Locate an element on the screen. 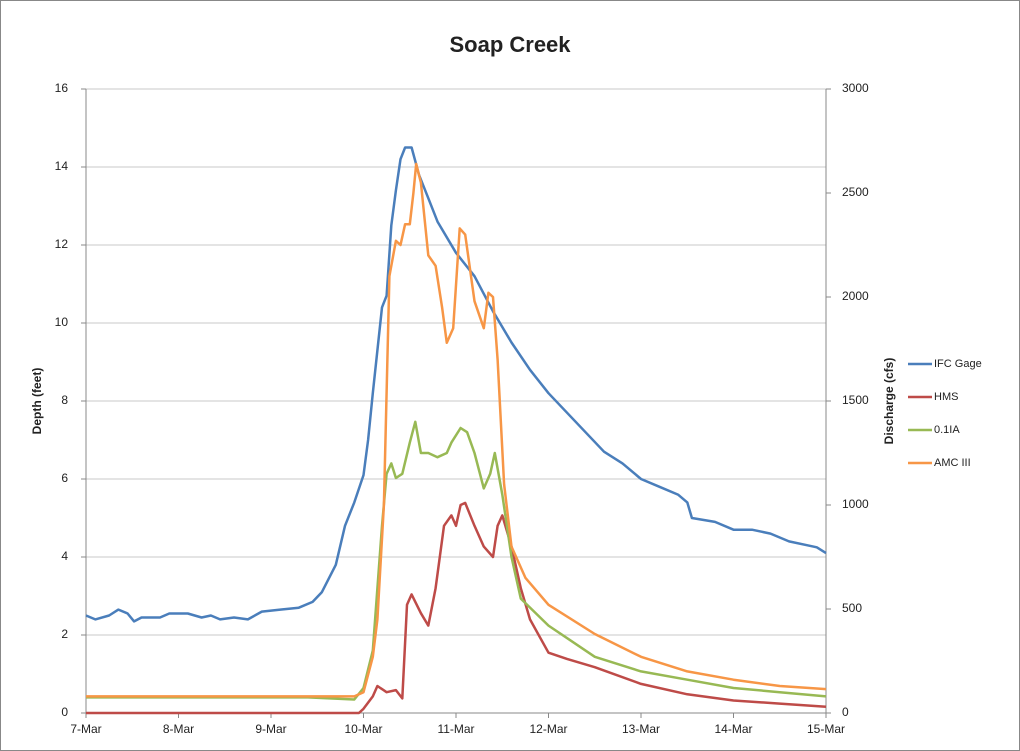  y-tick-label: 10 is located at coordinates (62, 322).